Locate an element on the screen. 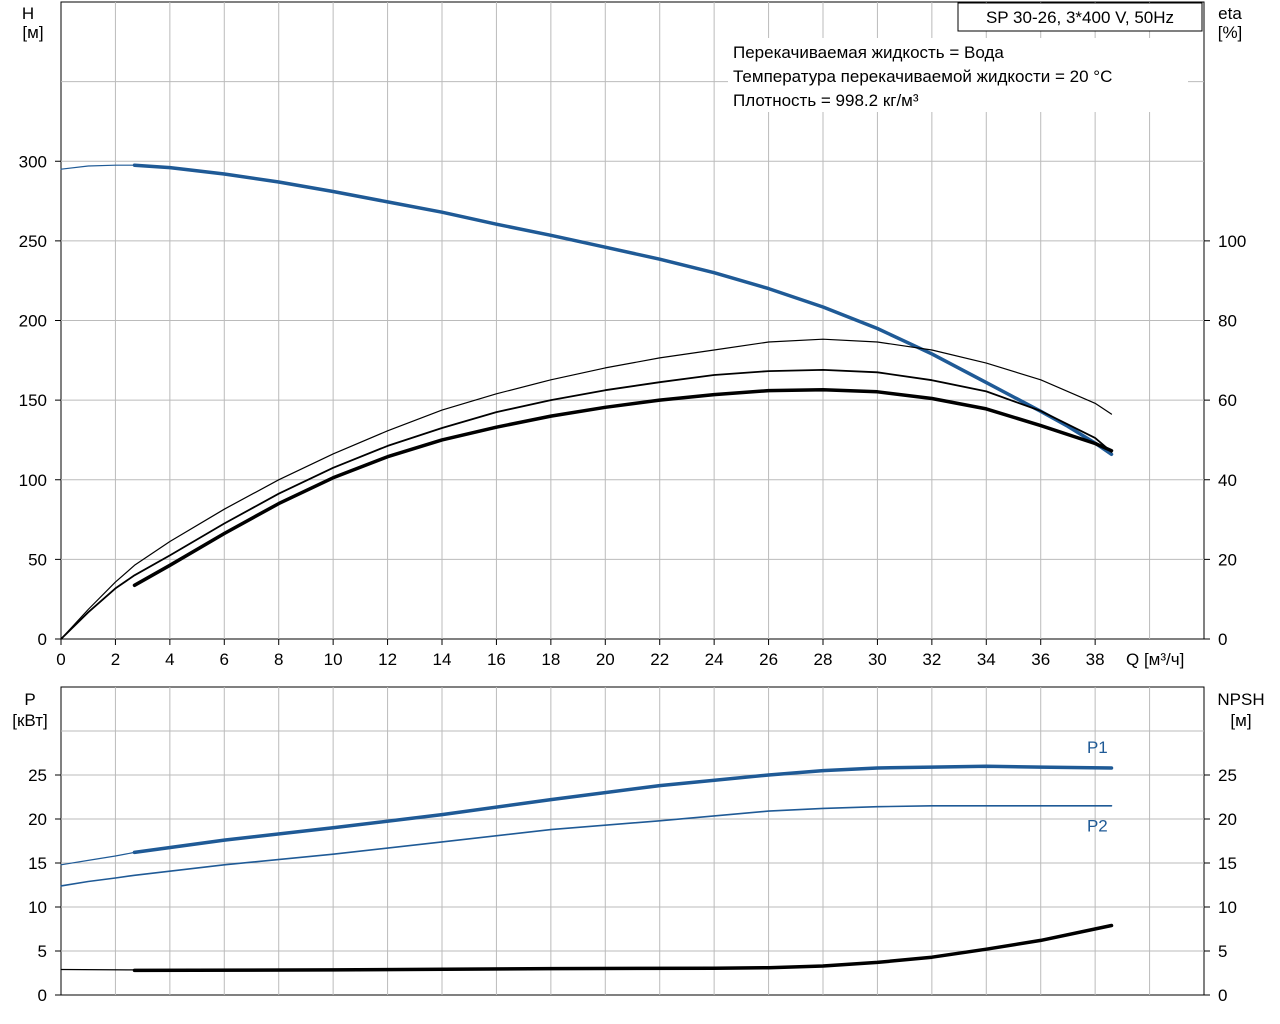 The width and height of the screenshot is (1280, 1024). bottom-right-tick-label: 5 is located at coordinates (1222, 951).